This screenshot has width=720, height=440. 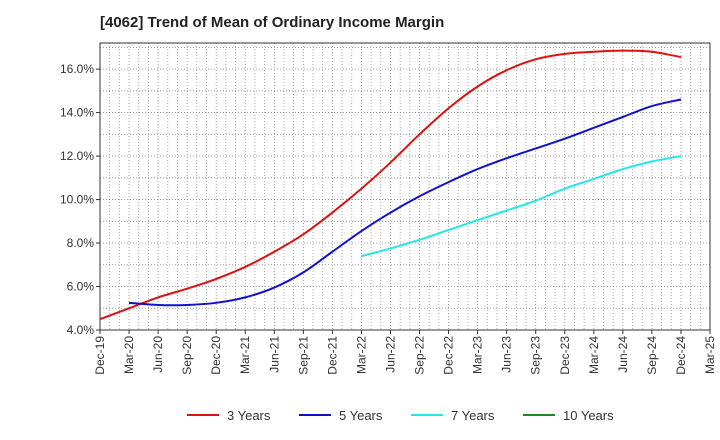 What do you see at coordinates (303, 355) in the screenshot?
I see `x-tick-label: Sep-21` at bounding box center [303, 355].